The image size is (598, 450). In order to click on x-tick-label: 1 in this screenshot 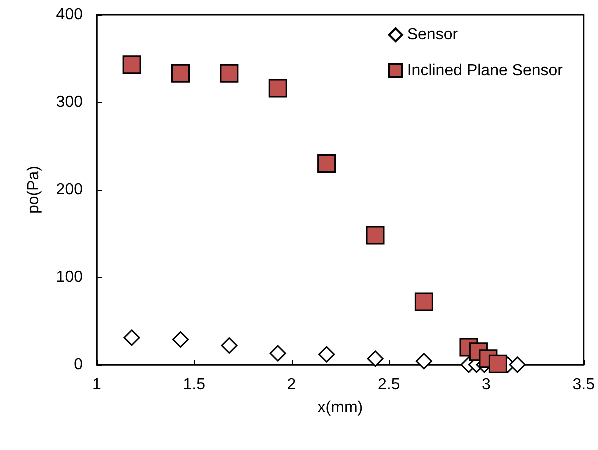, I will do `click(97, 385)`.